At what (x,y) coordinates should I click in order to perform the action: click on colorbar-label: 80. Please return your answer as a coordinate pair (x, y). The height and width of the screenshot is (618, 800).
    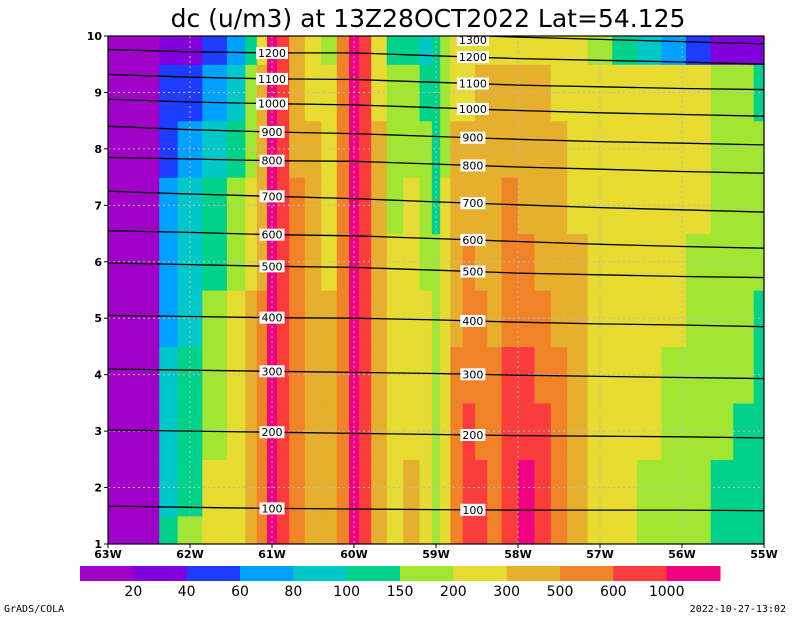
    Looking at the image, I should click on (293, 592).